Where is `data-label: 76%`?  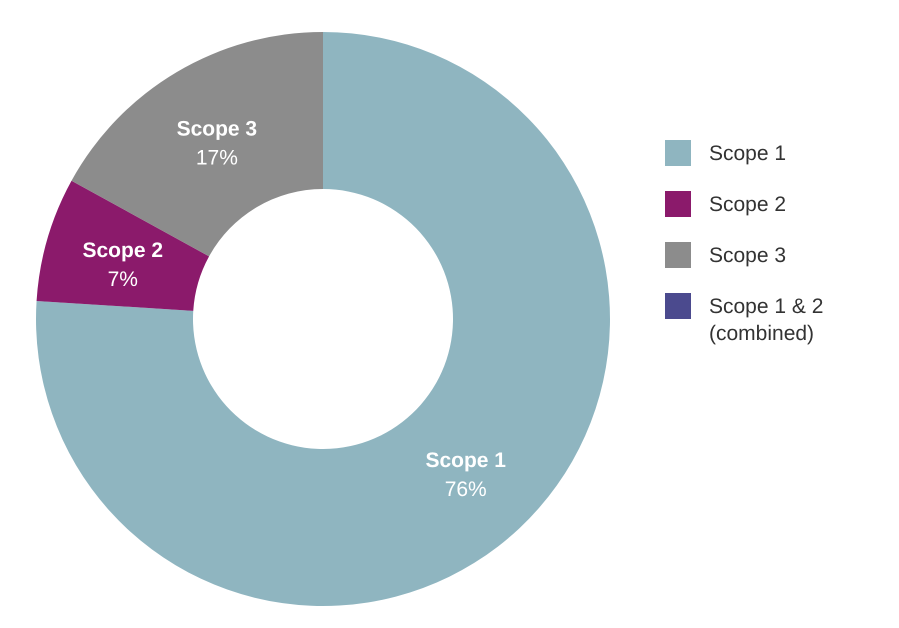
data-label: 76% is located at coordinates (465, 489).